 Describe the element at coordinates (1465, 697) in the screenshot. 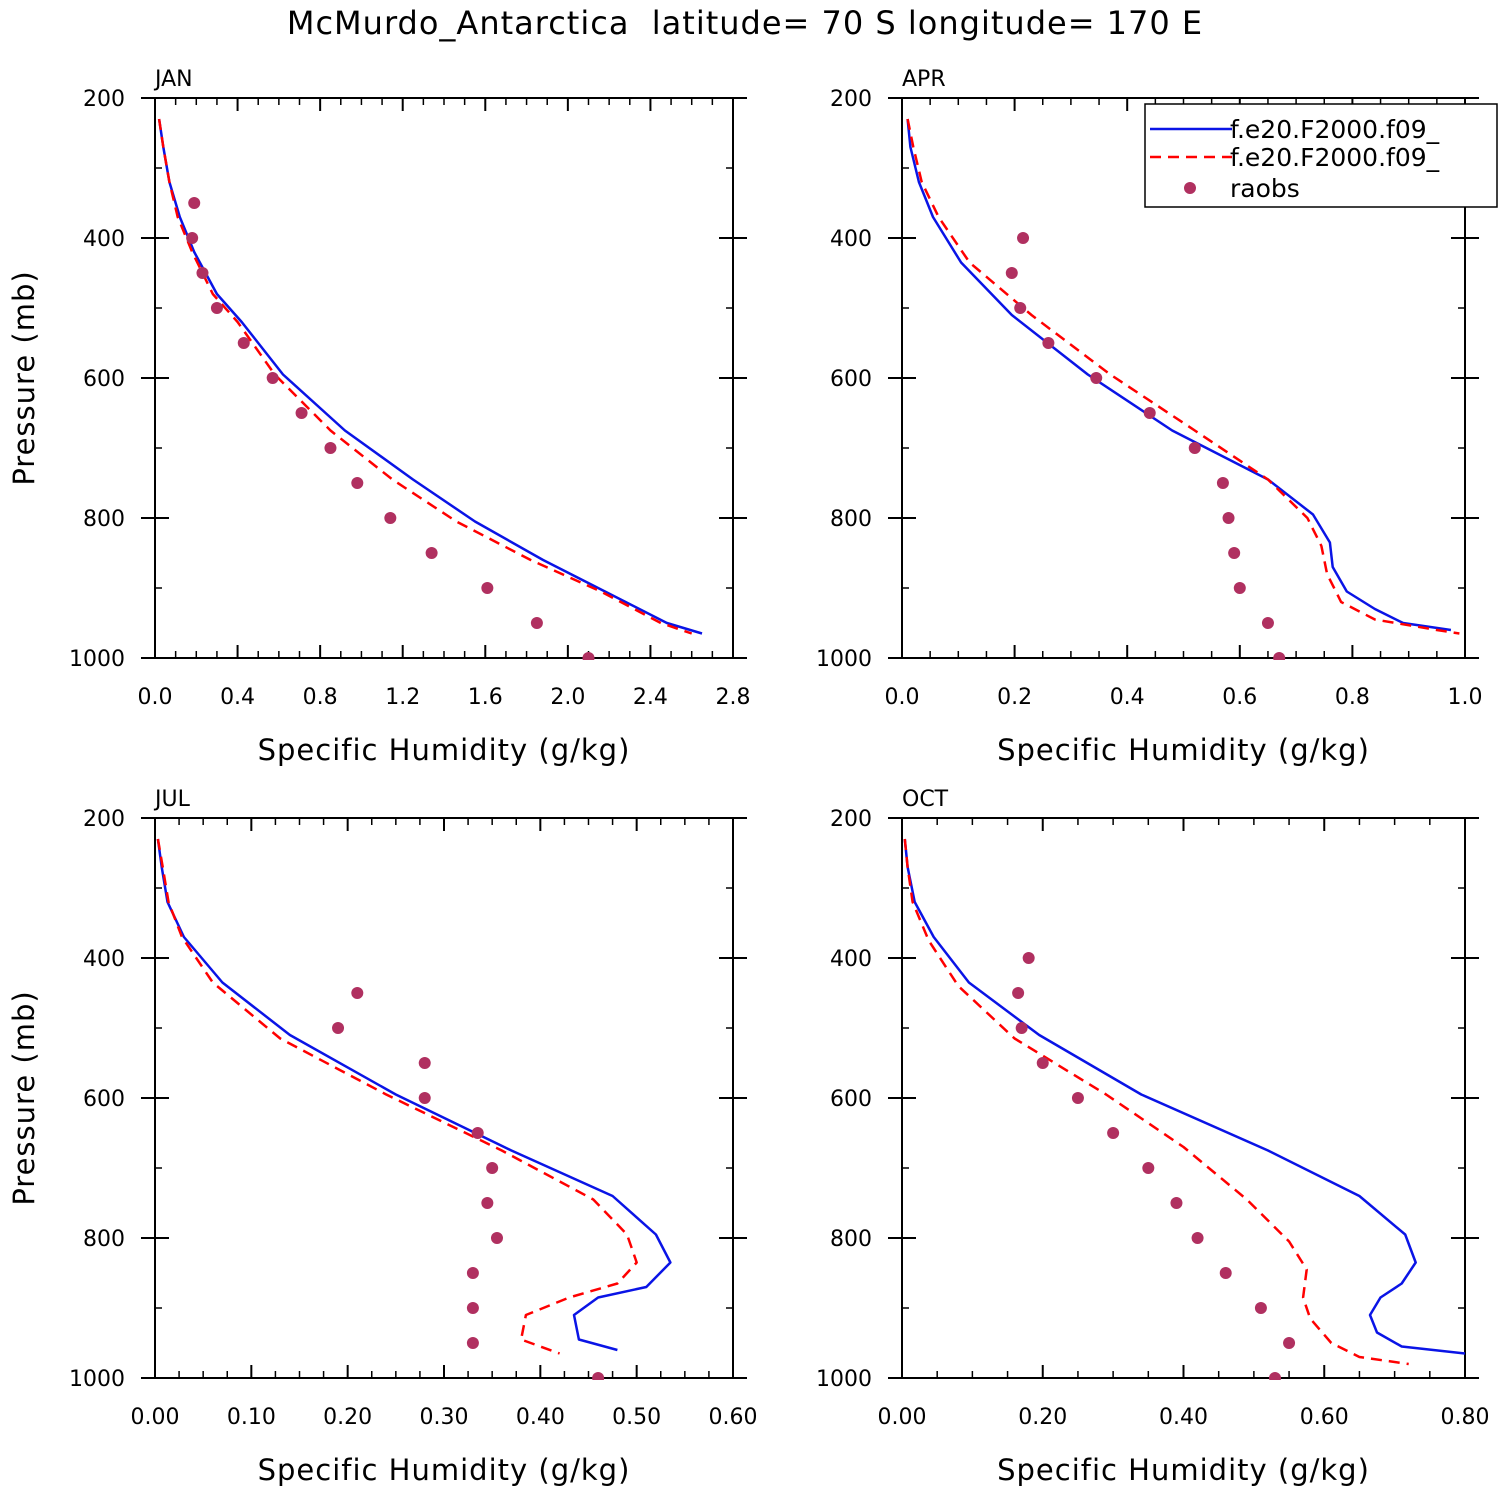

I see `x-tick-label: 1.0` at that location.